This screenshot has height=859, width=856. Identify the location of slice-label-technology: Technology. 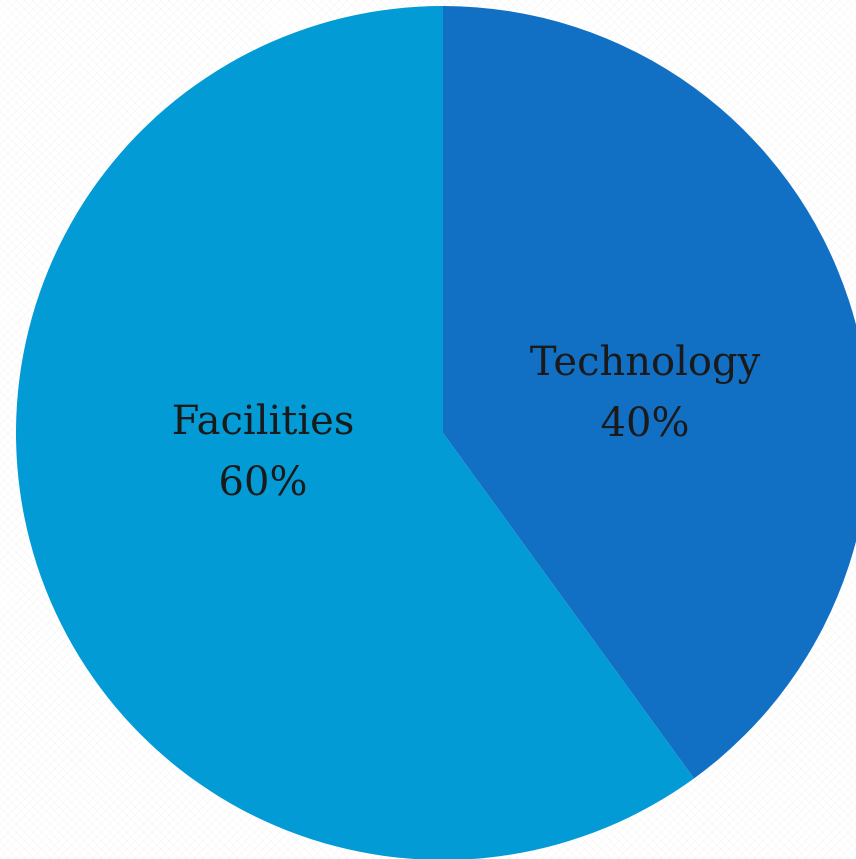
(645, 362).